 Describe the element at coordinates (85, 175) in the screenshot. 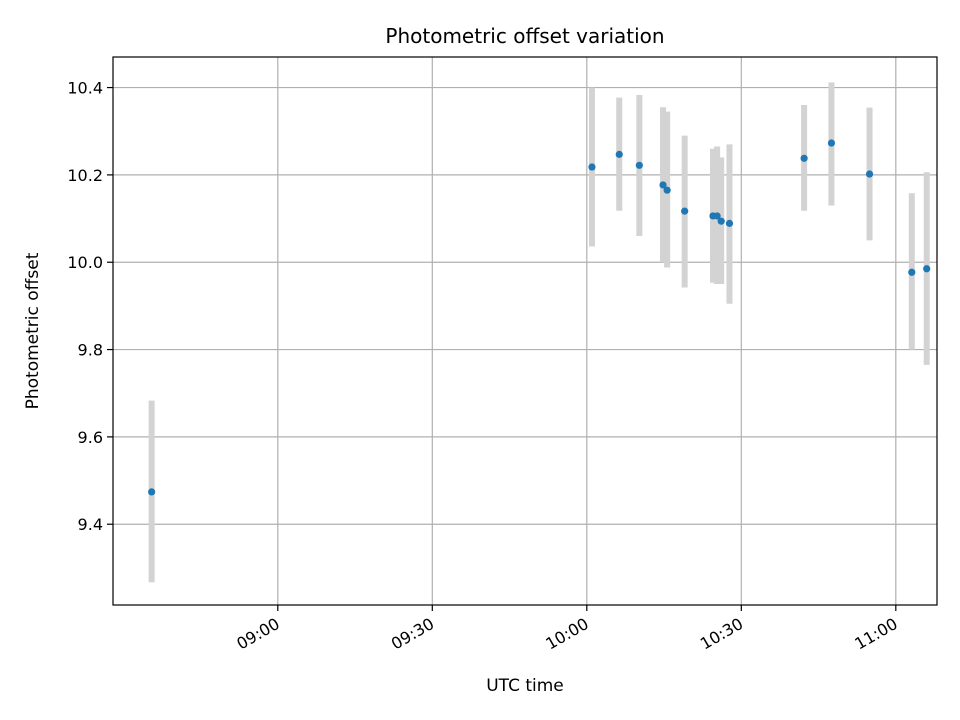

I see `y-tick-label: 10.2` at that location.